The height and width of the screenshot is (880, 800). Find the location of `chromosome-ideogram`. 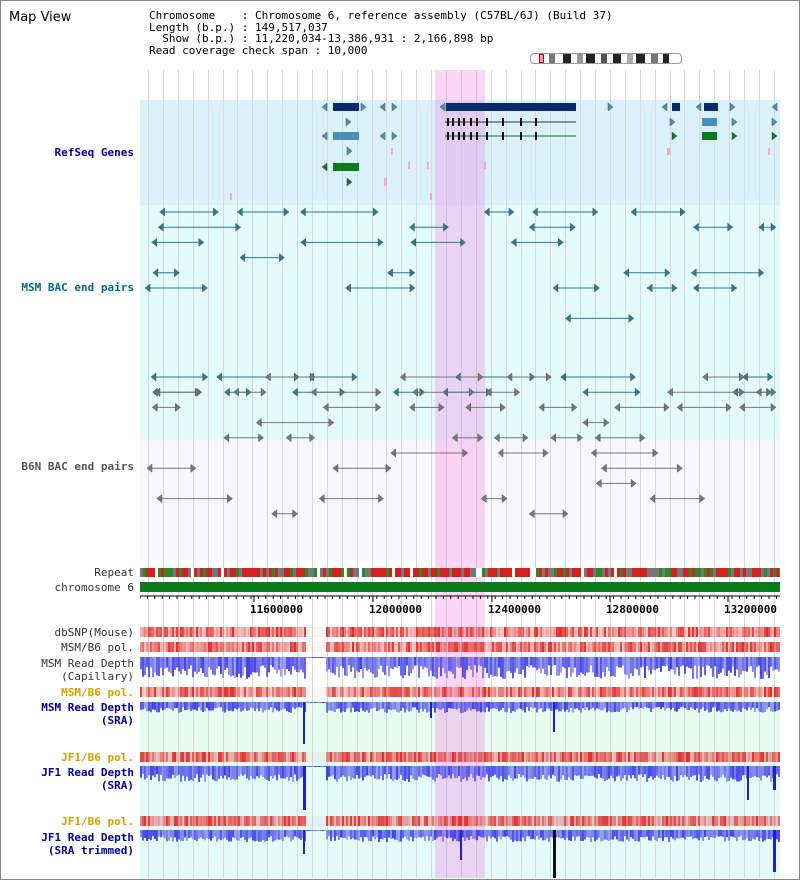

chromosome-ideogram is located at coordinates (606, 58).